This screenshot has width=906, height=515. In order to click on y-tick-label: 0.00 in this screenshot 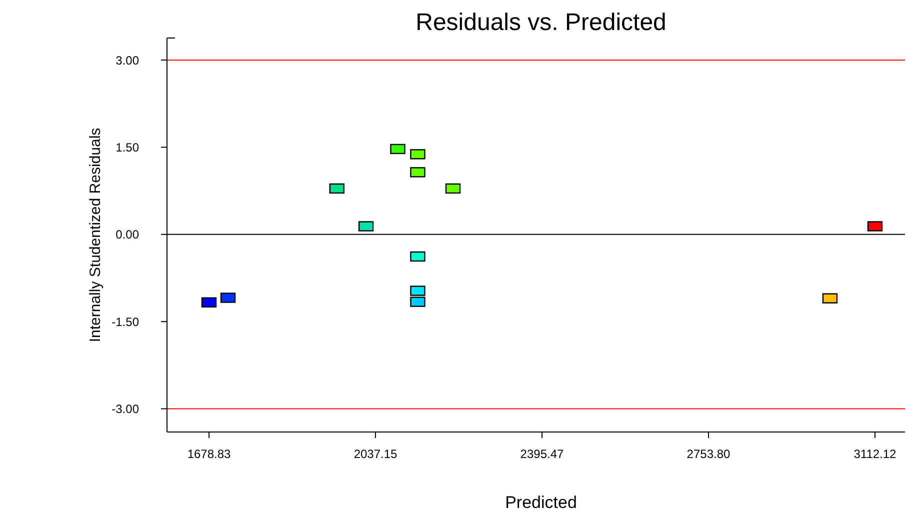, I will do `click(128, 235)`.